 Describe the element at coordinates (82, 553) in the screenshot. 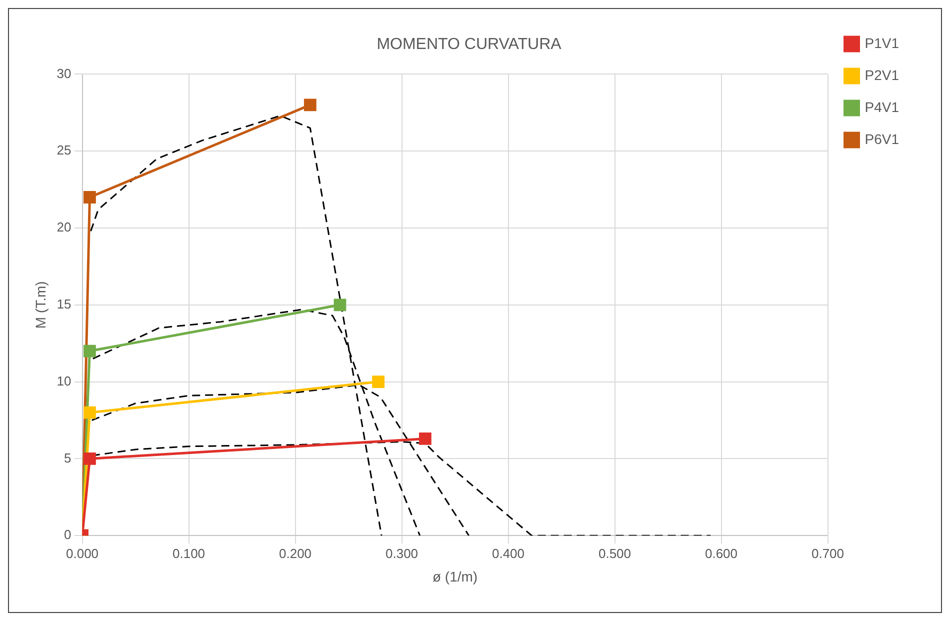

I see `x-tick-label: 0.000` at that location.